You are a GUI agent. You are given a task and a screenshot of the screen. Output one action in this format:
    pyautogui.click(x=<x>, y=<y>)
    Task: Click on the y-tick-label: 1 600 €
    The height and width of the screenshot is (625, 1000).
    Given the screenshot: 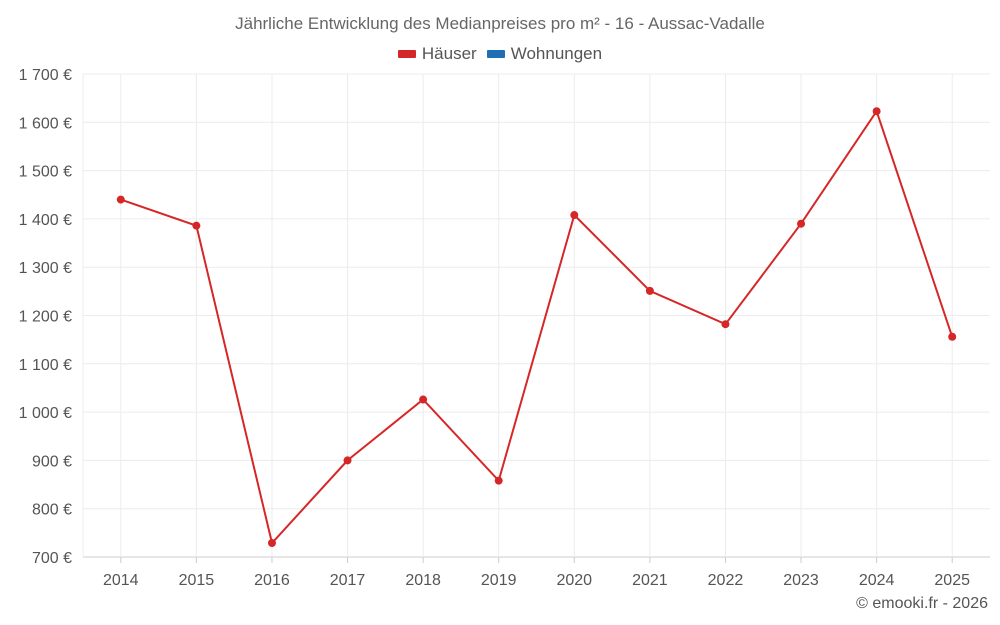 What is the action you would take?
    pyautogui.click(x=45, y=123)
    